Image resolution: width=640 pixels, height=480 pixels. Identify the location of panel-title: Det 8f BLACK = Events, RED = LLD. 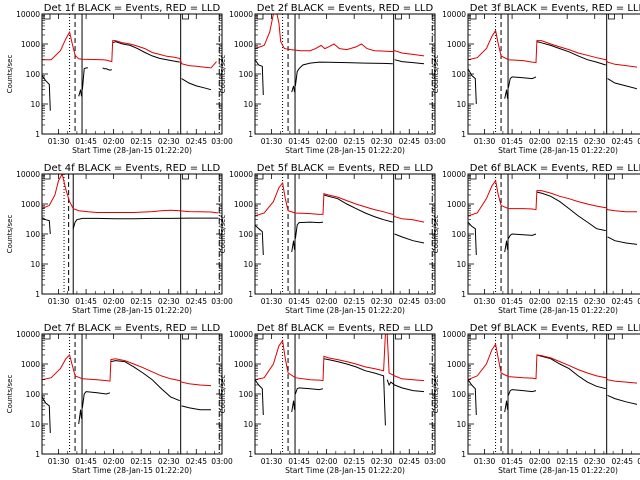
(345, 328).